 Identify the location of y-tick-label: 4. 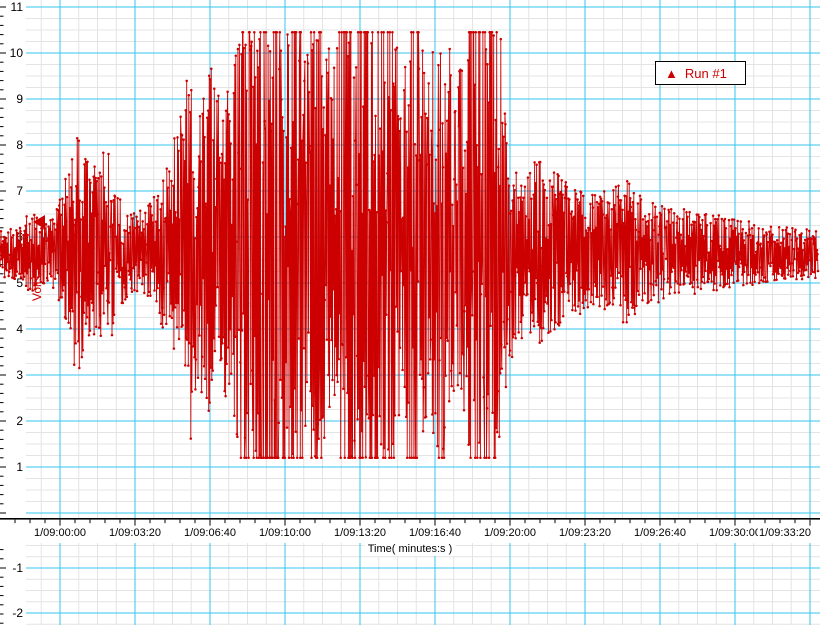
(19, 329).